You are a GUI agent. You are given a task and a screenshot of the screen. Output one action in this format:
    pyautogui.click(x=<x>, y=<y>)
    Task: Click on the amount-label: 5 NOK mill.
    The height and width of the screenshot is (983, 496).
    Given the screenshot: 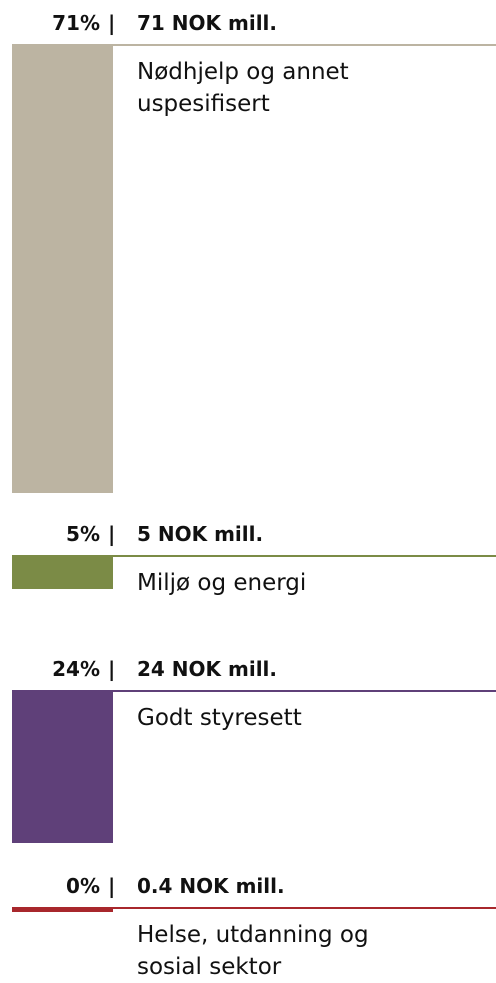 What is the action you would take?
    pyautogui.click(x=200, y=534)
    